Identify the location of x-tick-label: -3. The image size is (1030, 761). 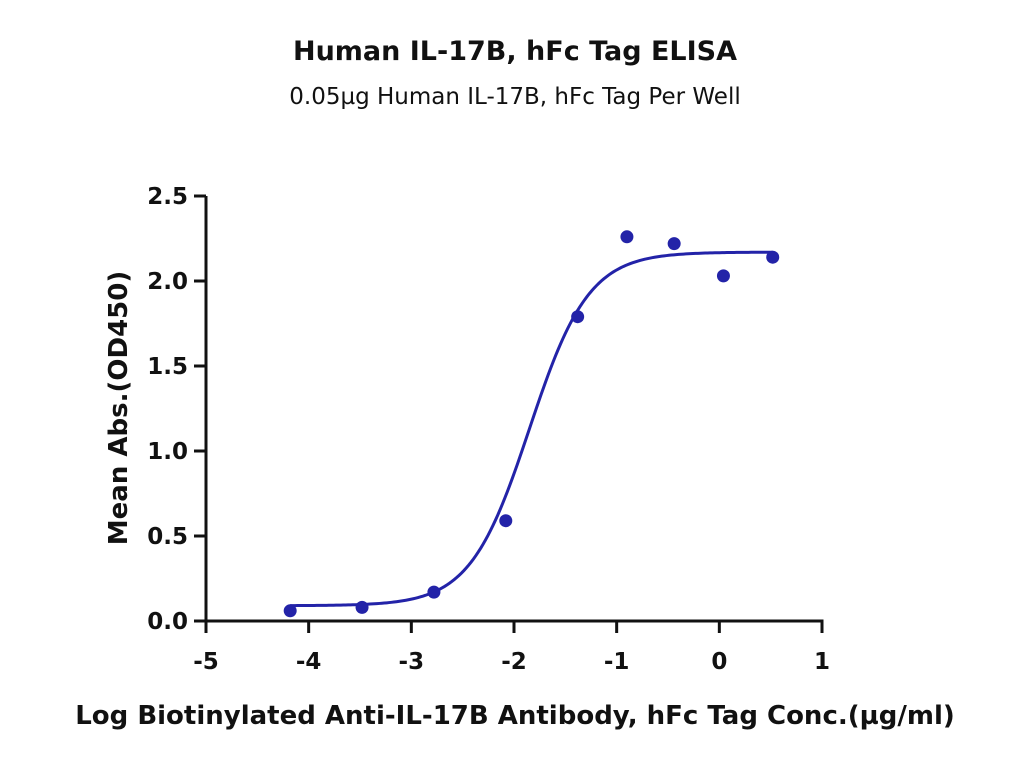
(412, 662).